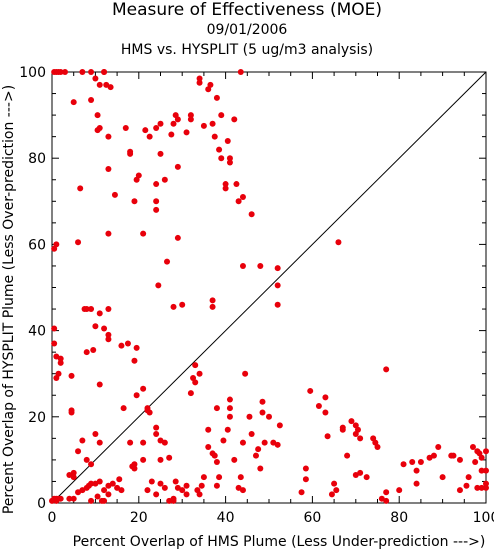 The height and width of the screenshot is (551, 494). Describe the element at coordinates (37, 418) in the screenshot. I see `y-tick-label: 20` at that location.